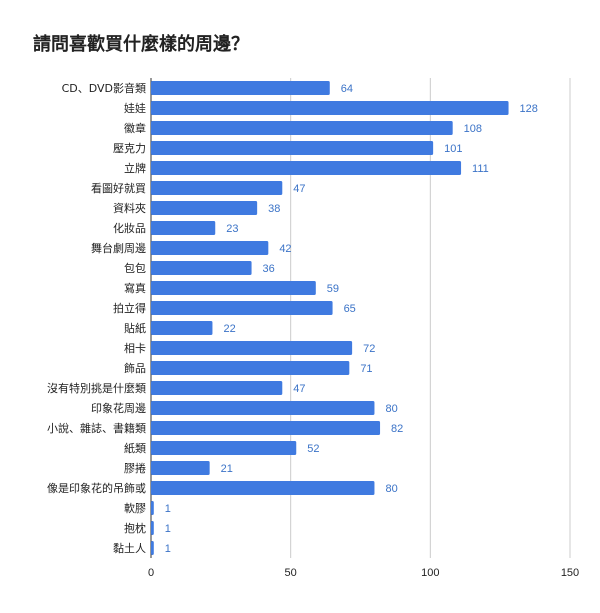 Image resolution: width=600 pixels, height=613 pixels. What do you see at coordinates (135, 288) in the screenshot?
I see `category-label: 寫真` at bounding box center [135, 288].